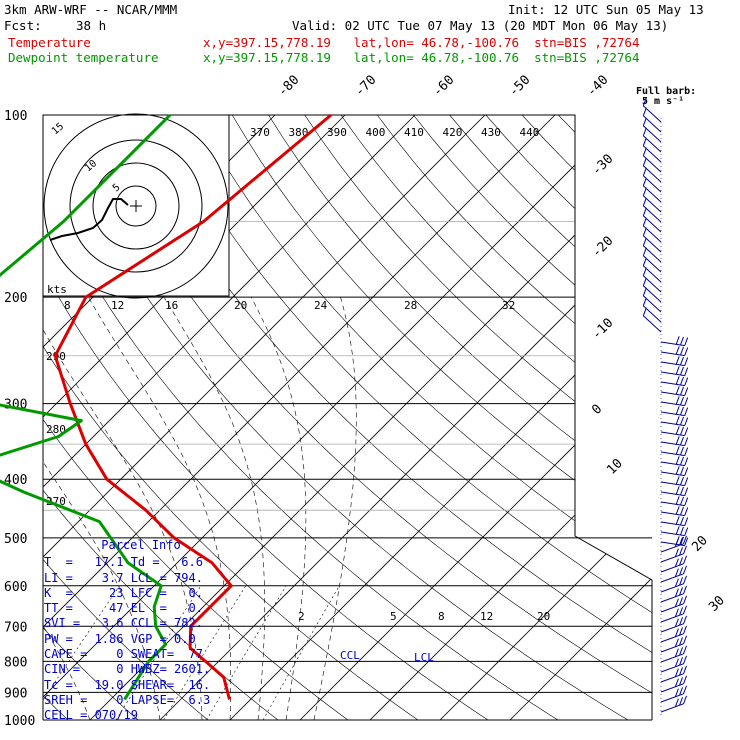 This screenshot has width=740, height=740. Describe the element at coordinates (663, 101) in the screenshot. I see `full-barb-value: 5 m s⁻¹` at that location.